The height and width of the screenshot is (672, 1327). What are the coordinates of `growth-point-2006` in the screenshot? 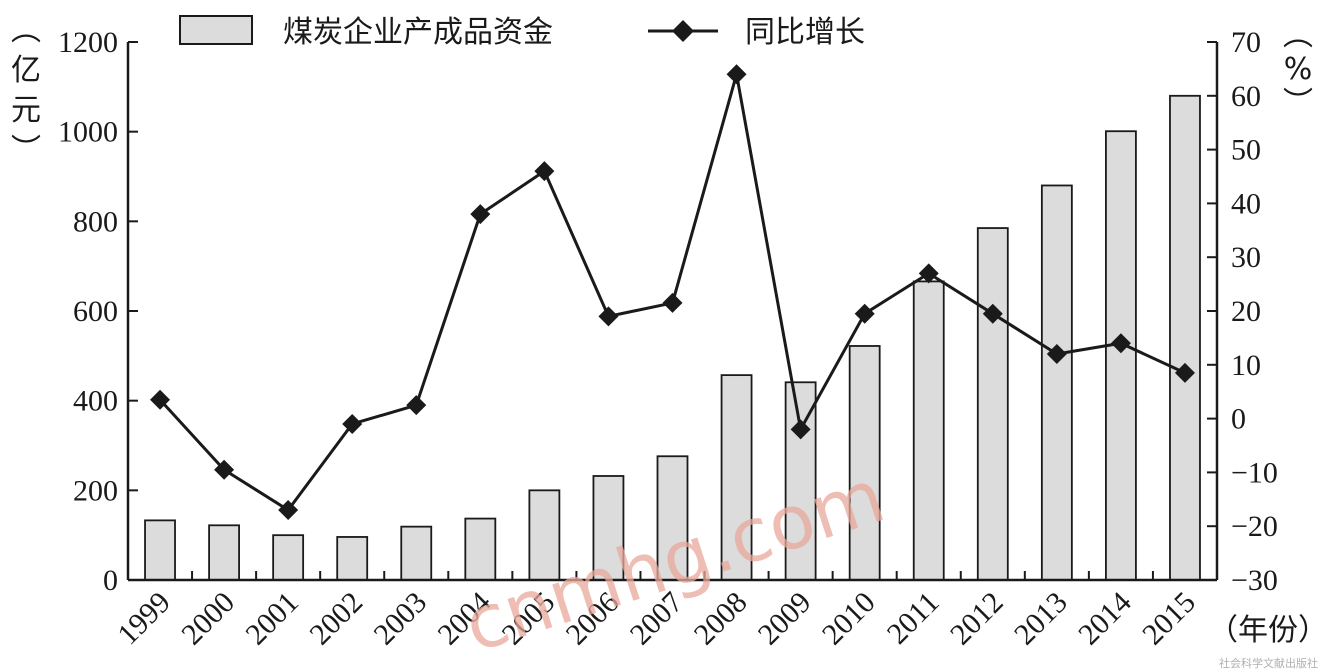 It's located at (608, 316).